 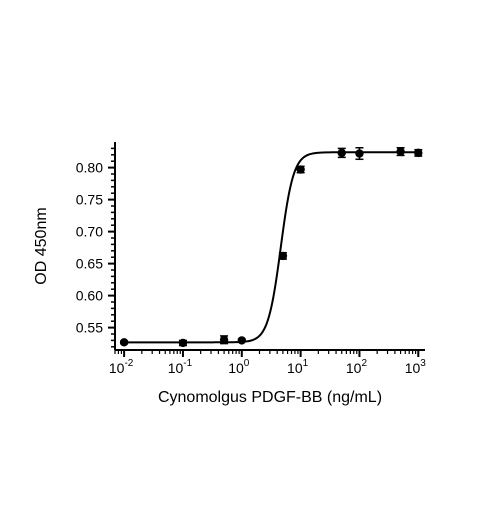 I want to click on y-tick-label: 0.55, so click(x=89, y=328).